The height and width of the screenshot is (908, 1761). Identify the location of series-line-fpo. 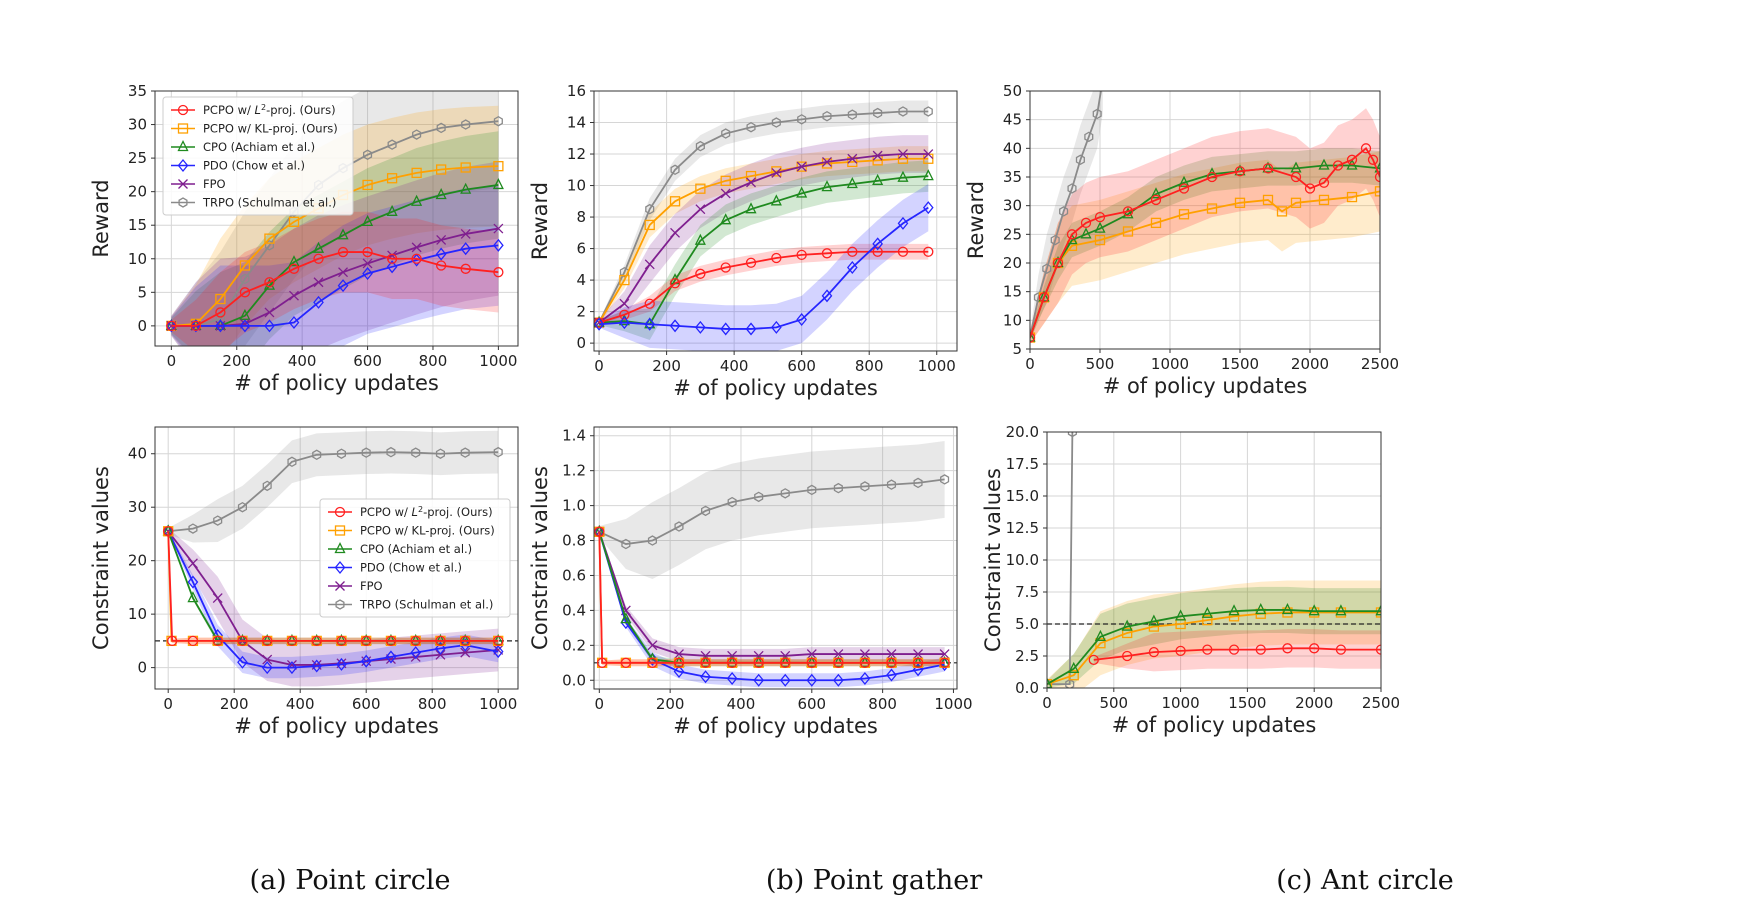
(771, 594).